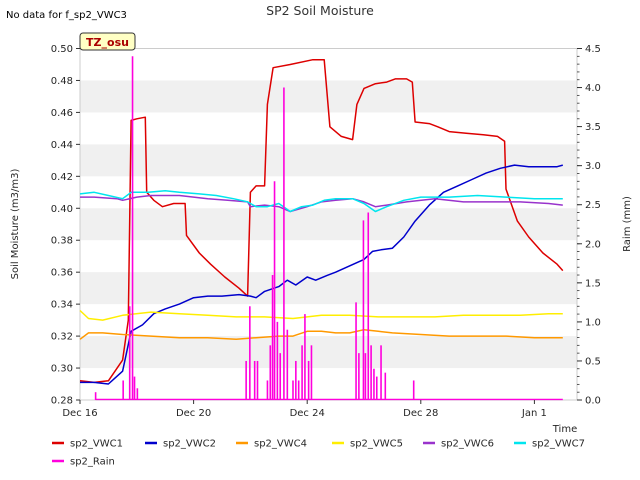  I want to click on legend-label: sp2_VWC7, so click(558, 444).